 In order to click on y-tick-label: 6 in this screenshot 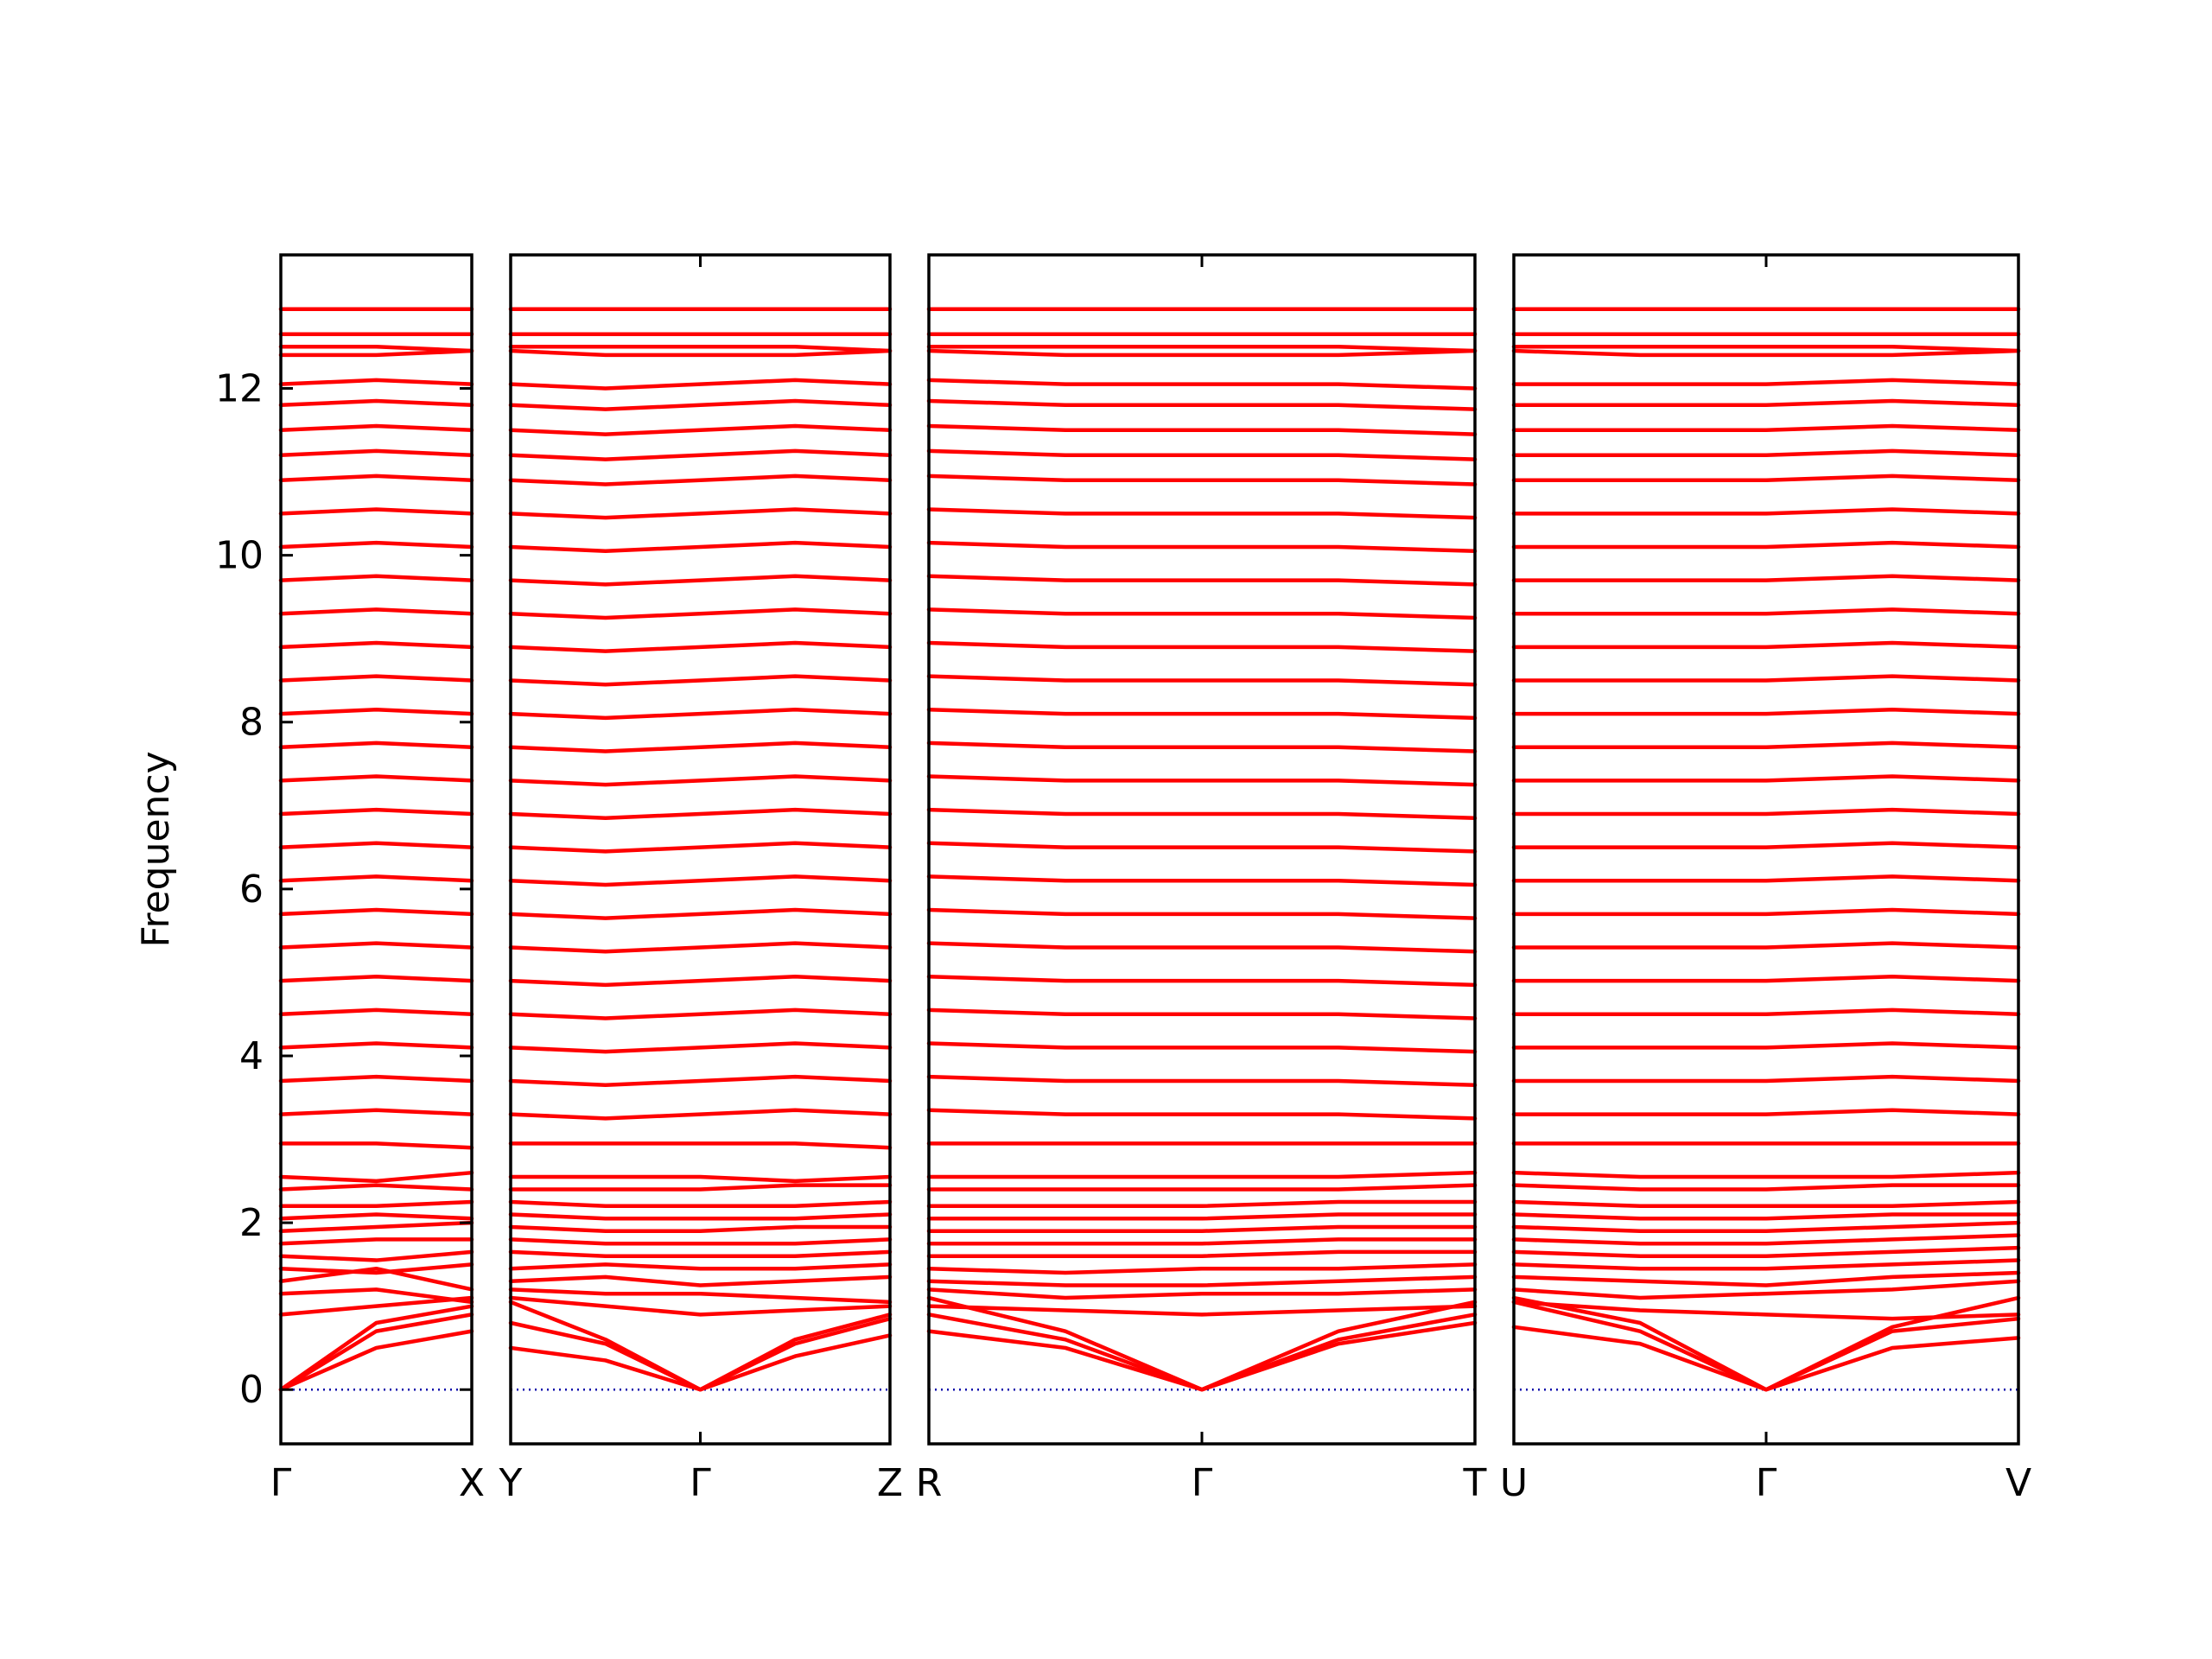, I will do `click(251, 890)`.